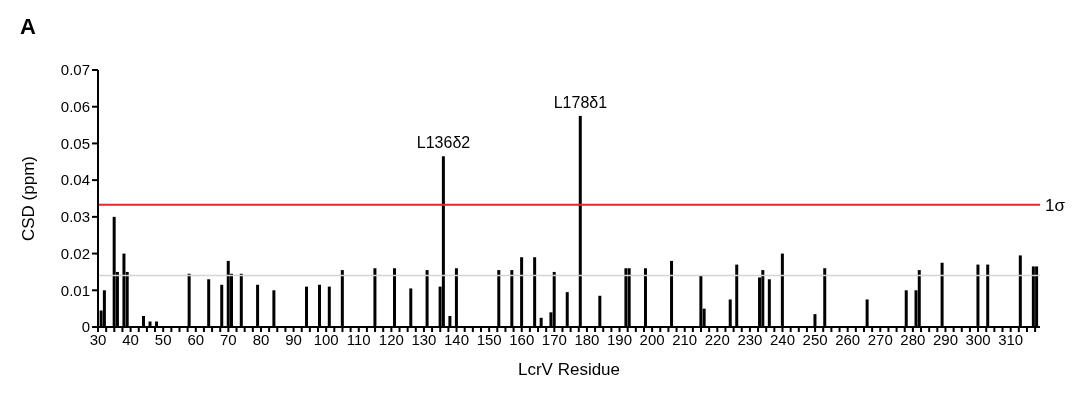  I want to click on x-tick-label: 310, so click(1011, 339).